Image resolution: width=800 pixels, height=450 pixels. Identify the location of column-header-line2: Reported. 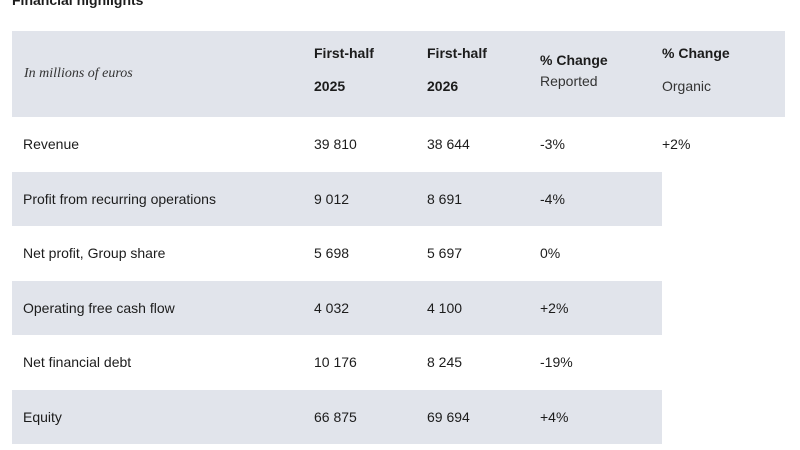
(569, 81).